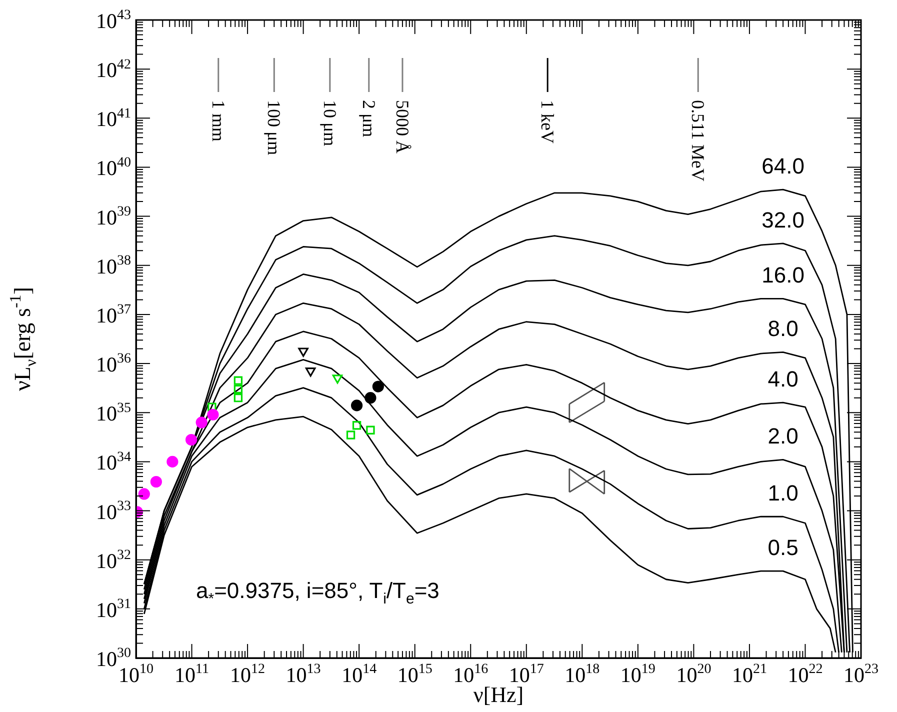 The image size is (897, 712). Describe the element at coordinates (402, 127) in the screenshot. I see `ref-line-label: 5000 Å` at that location.